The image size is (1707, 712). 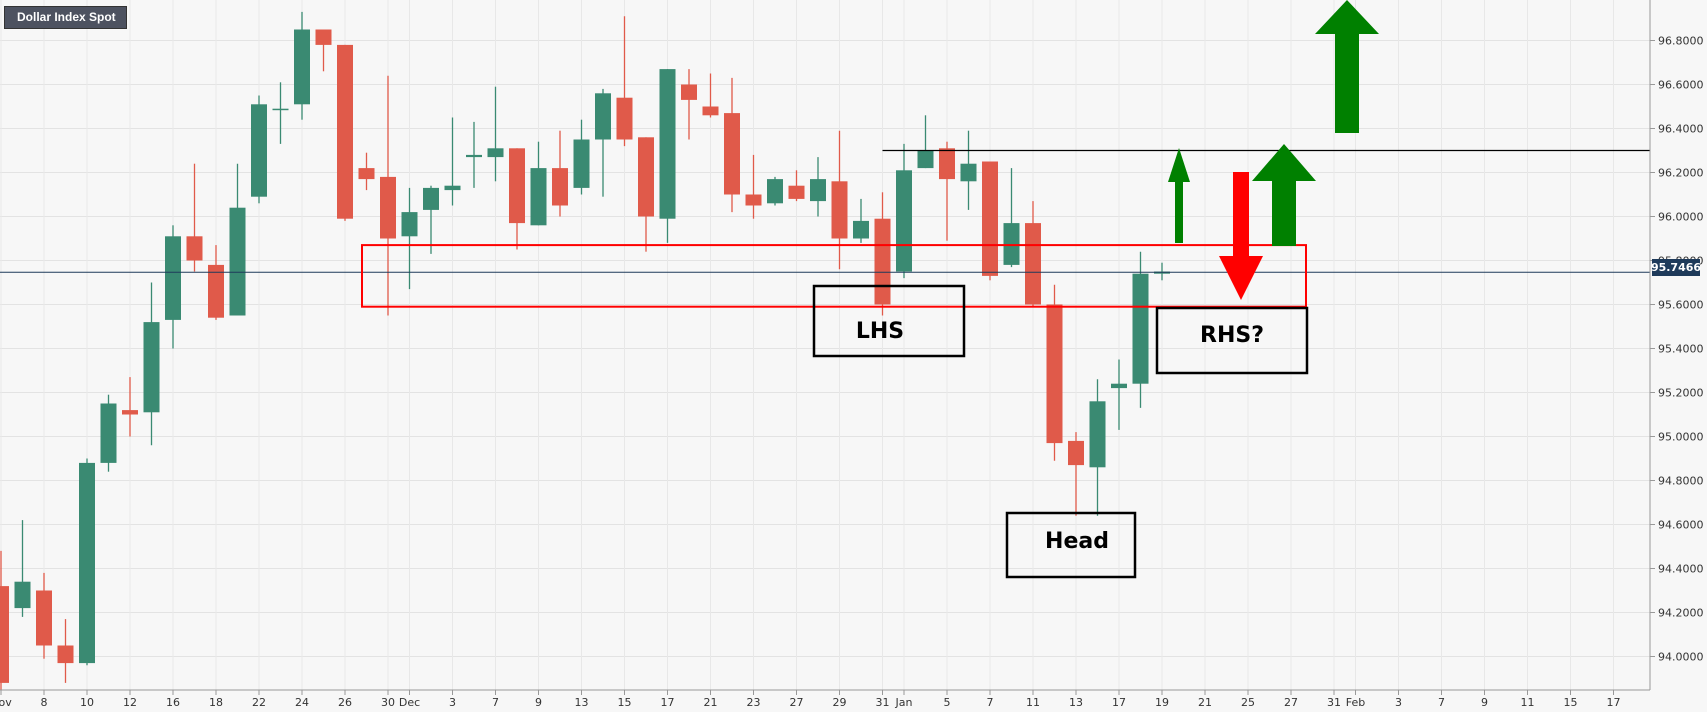 What do you see at coordinates (754, 702) in the screenshot?
I see `x-tick-label: 23` at bounding box center [754, 702].